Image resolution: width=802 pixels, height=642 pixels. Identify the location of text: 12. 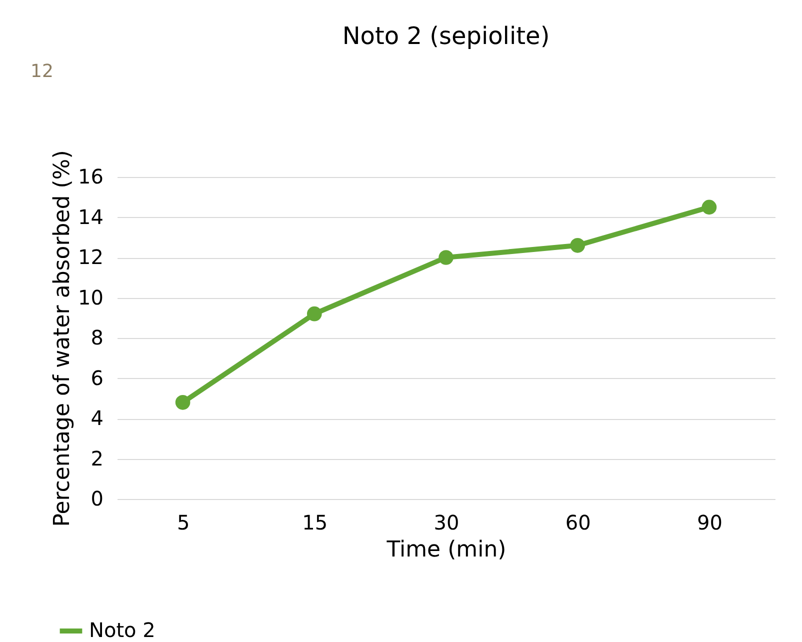
(42, 71).